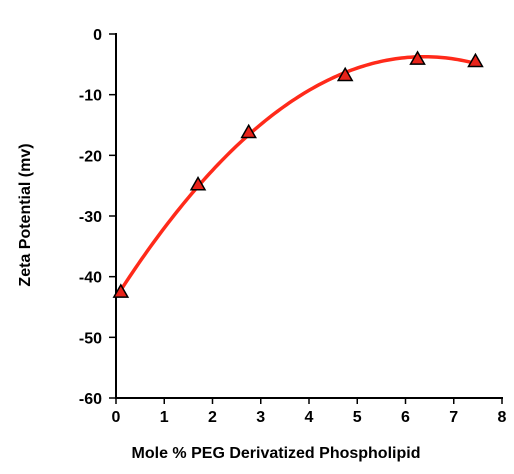 This screenshot has height=474, width=514. I want to click on x-axis-ticks: 0 1 2 3 4 5 6 7 8, so click(309, 412).